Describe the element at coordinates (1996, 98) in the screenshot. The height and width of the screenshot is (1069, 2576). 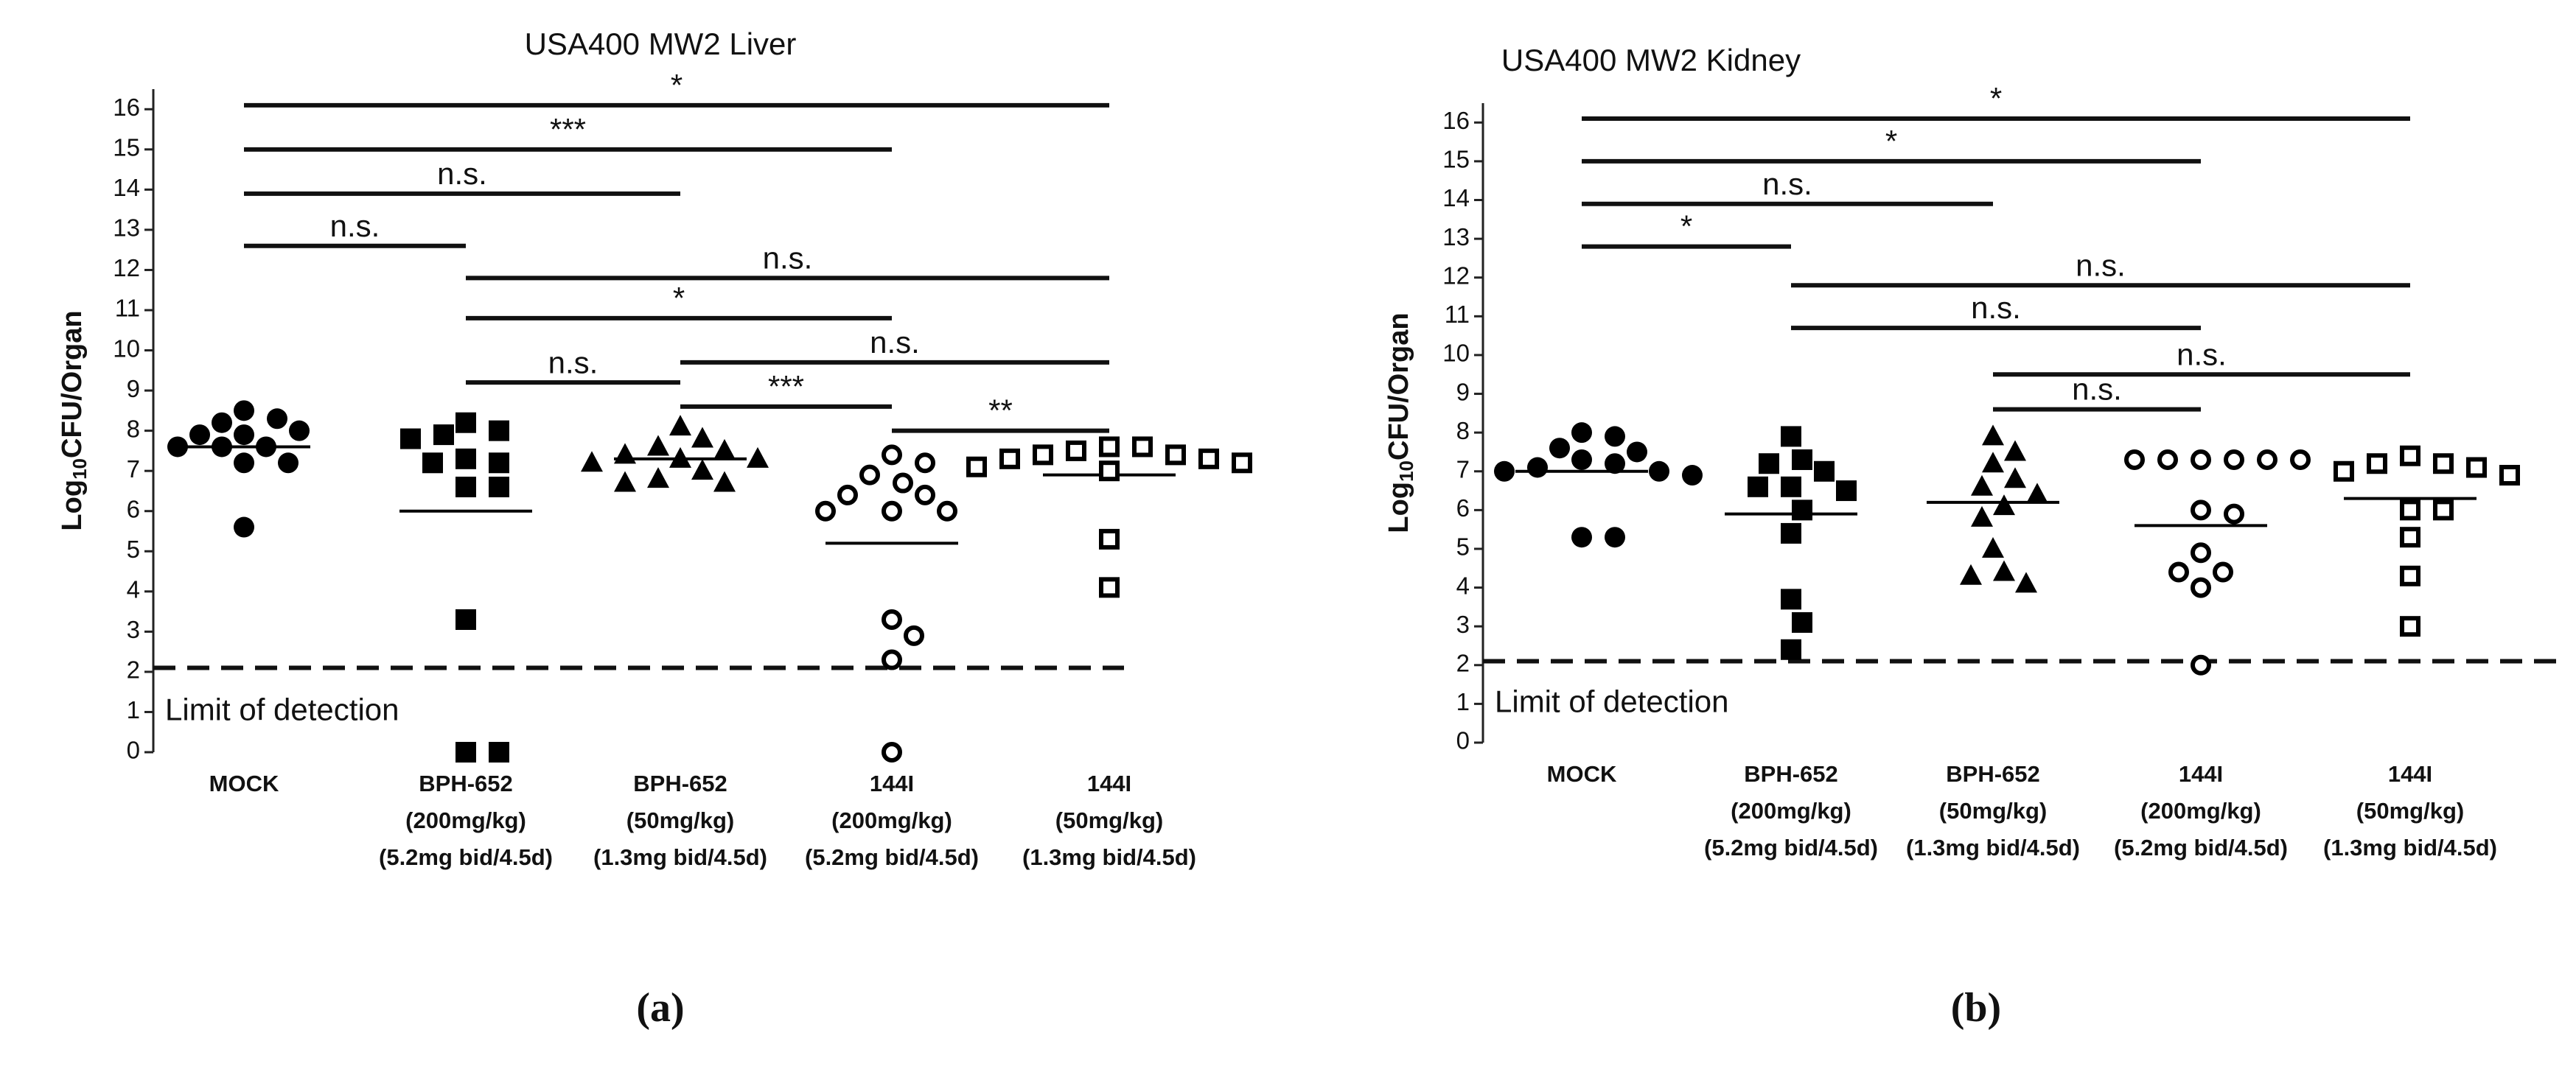
I see `significance-label: *` at that location.